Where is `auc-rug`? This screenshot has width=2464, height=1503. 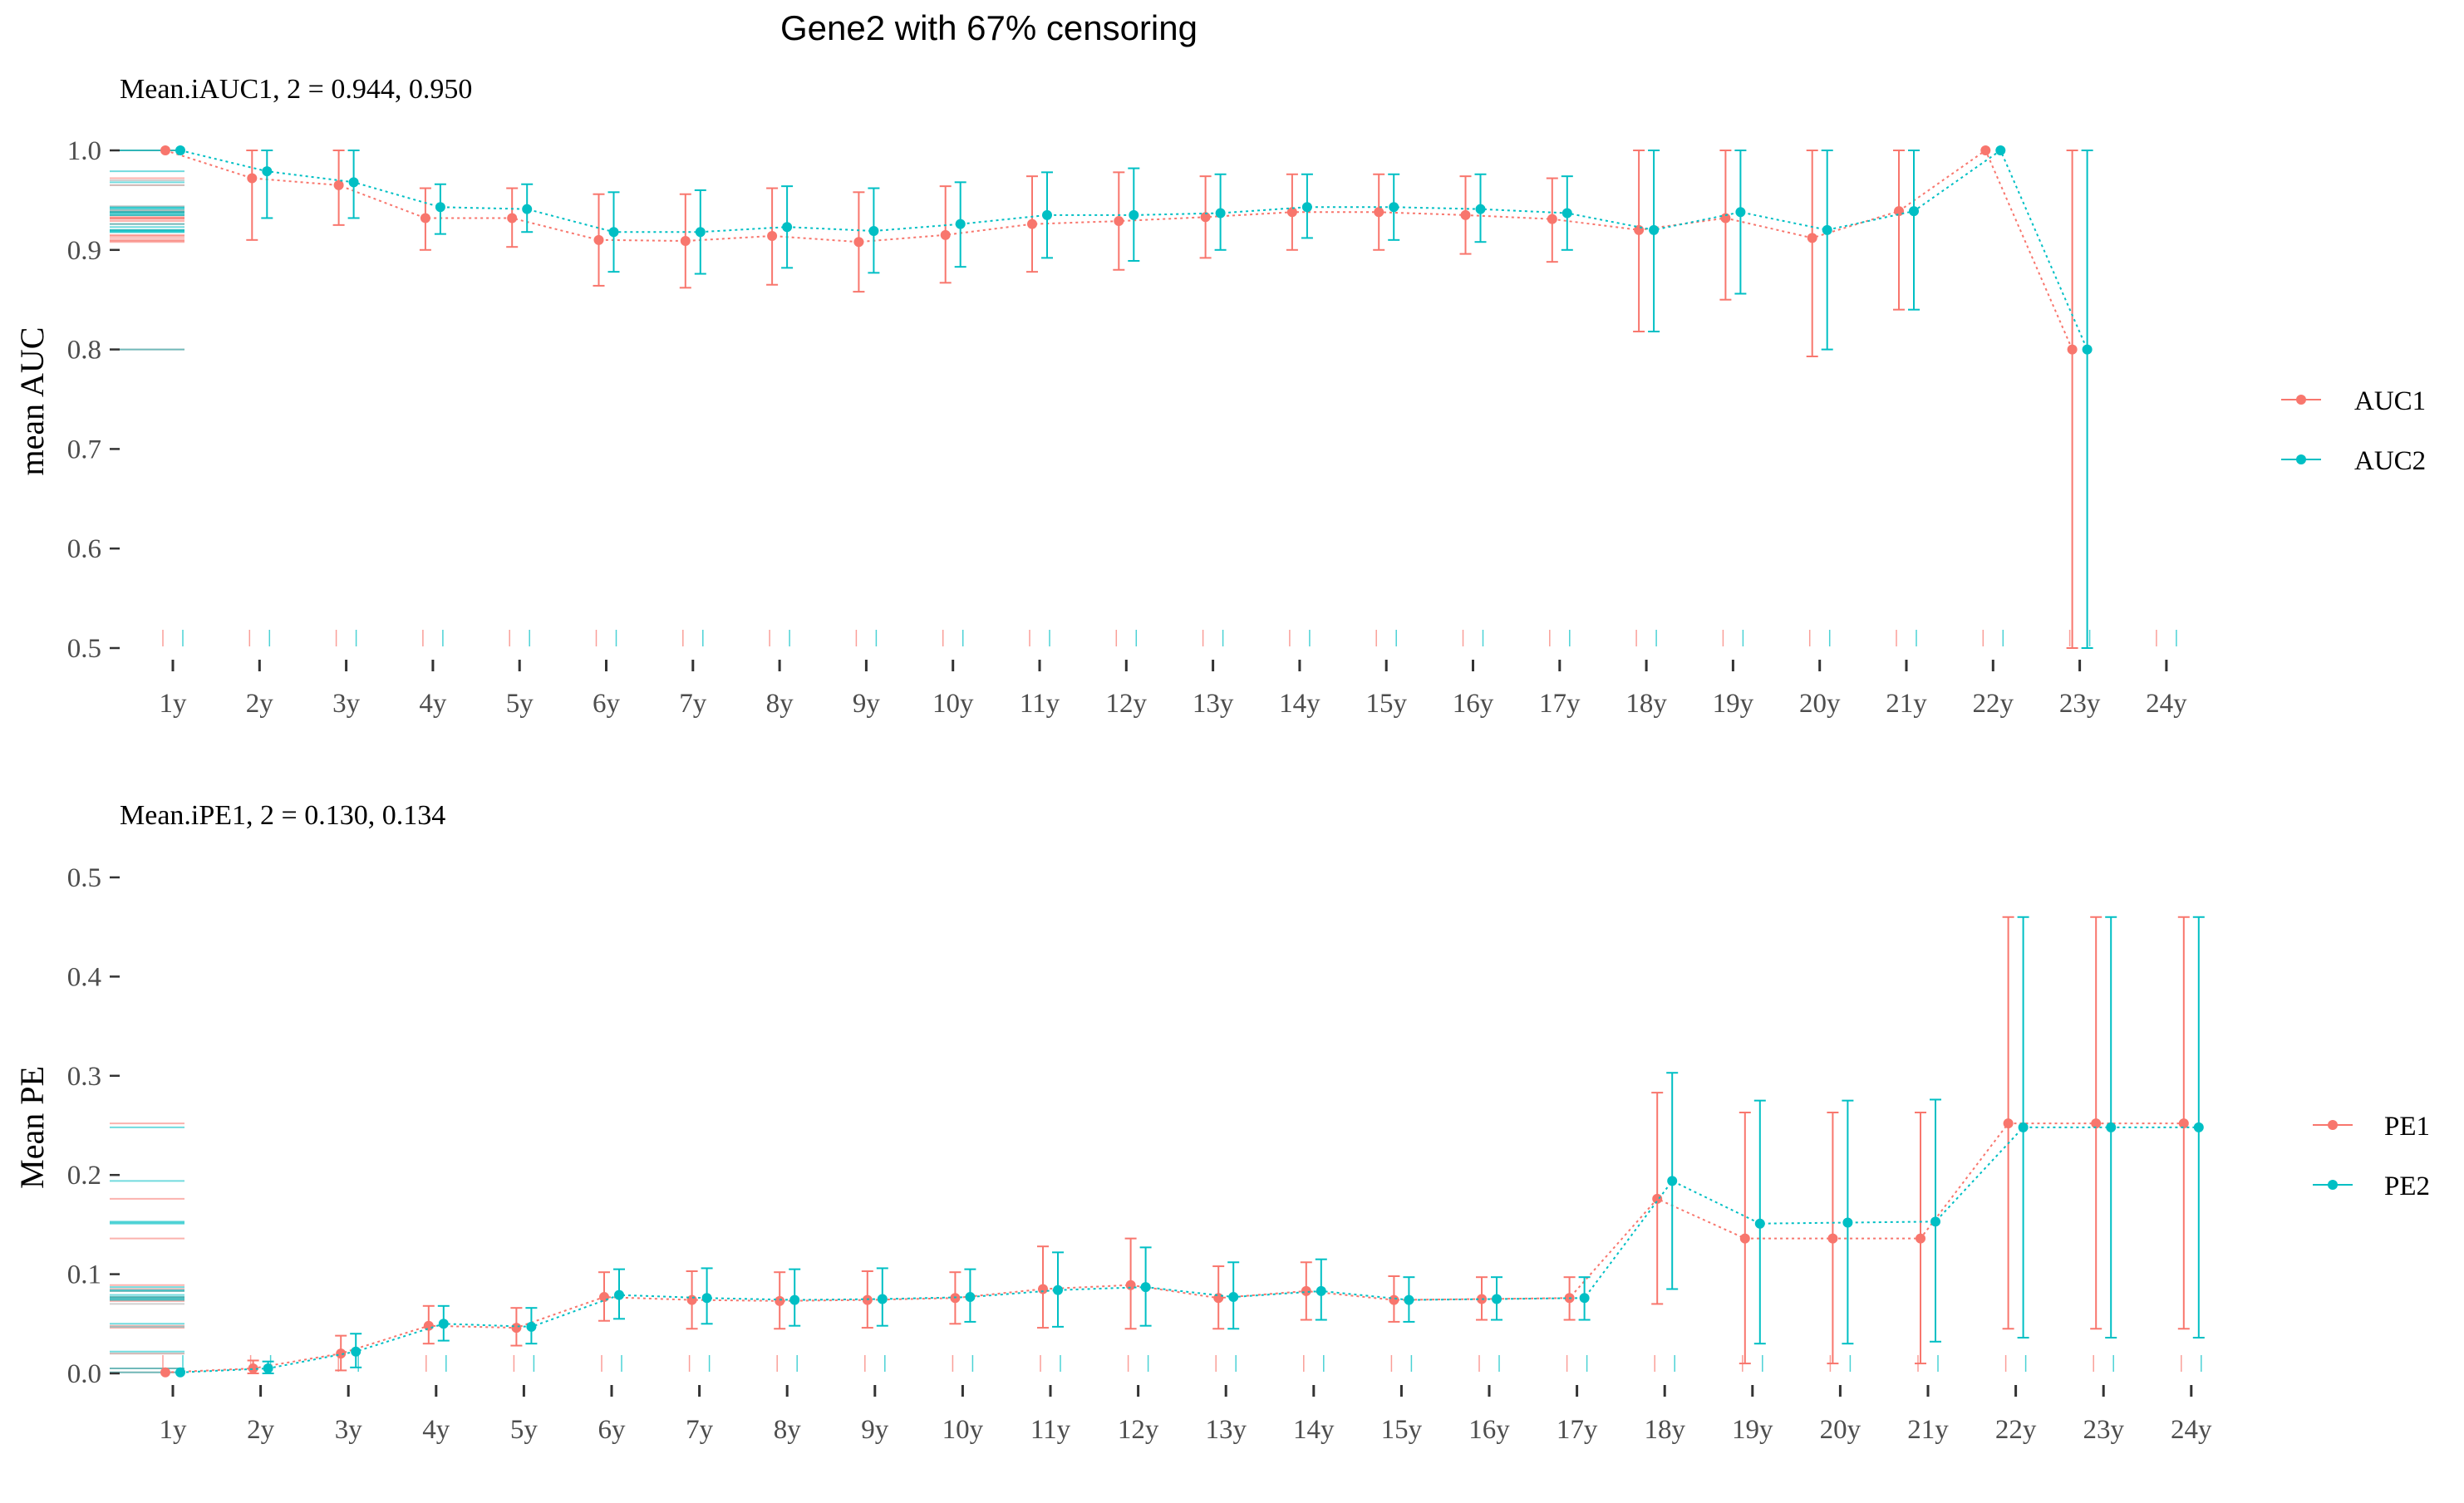
auc-rug is located at coordinates (147, 250).